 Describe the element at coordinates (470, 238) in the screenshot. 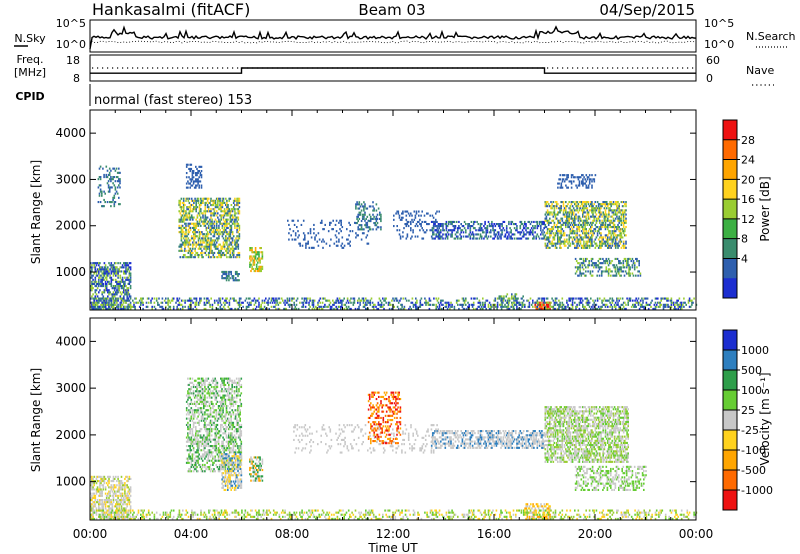

I see `power-cell-2098` at that location.